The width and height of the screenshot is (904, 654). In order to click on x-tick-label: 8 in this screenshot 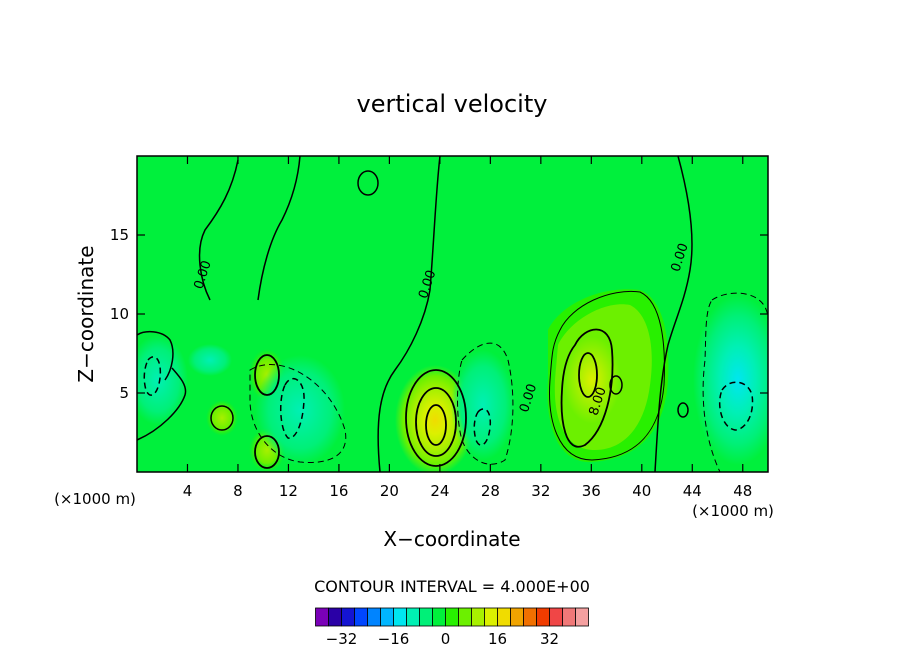, I will do `click(238, 491)`.